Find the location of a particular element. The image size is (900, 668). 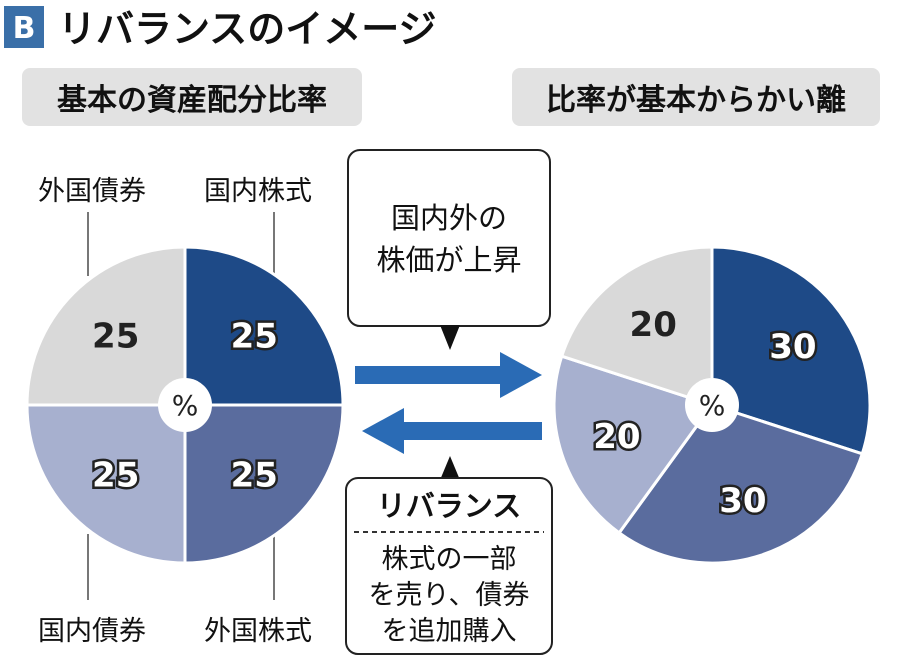

callout-price-rise-pointer is located at coordinates (450, 337).